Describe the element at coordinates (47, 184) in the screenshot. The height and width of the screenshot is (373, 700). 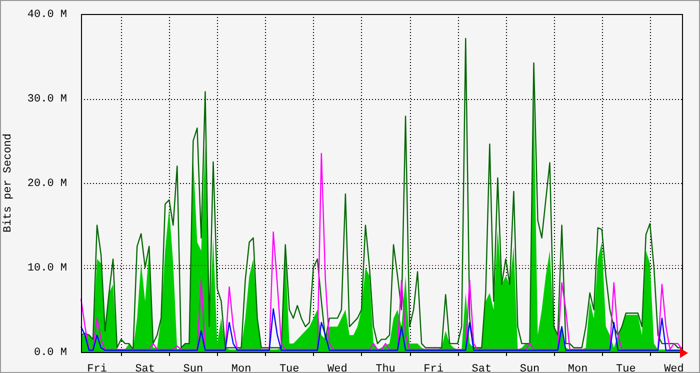
I see `y-tick-label: 20.0 M` at that location.